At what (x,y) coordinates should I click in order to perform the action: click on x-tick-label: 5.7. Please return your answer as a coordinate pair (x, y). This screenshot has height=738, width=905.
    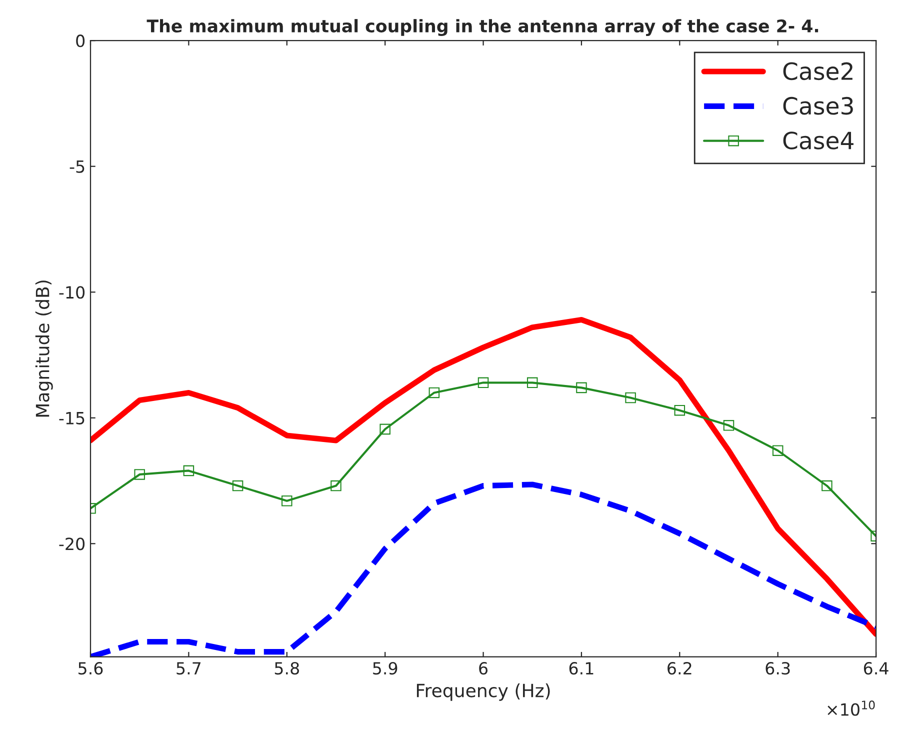
    Looking at the image, I should click on (188, 668).